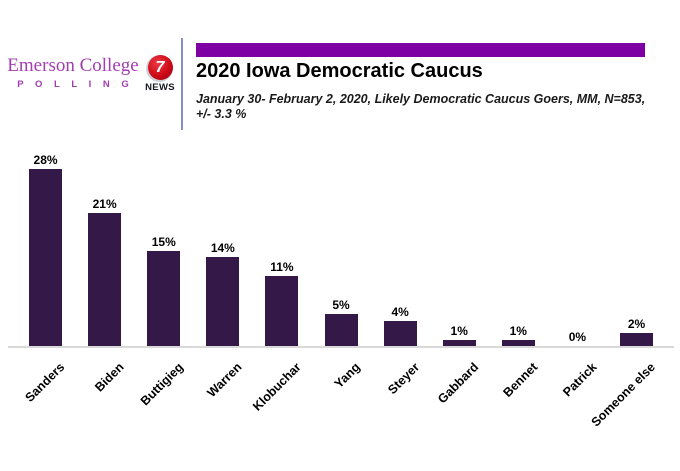  I want to click on org-name: Emerson College, so click(73, 65).